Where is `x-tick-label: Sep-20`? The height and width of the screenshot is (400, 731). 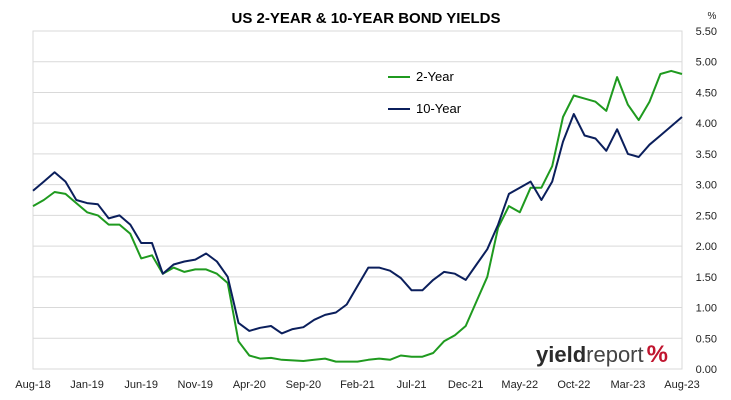
x-tick-label: Sep-20 is located at coordinates (303, 385).